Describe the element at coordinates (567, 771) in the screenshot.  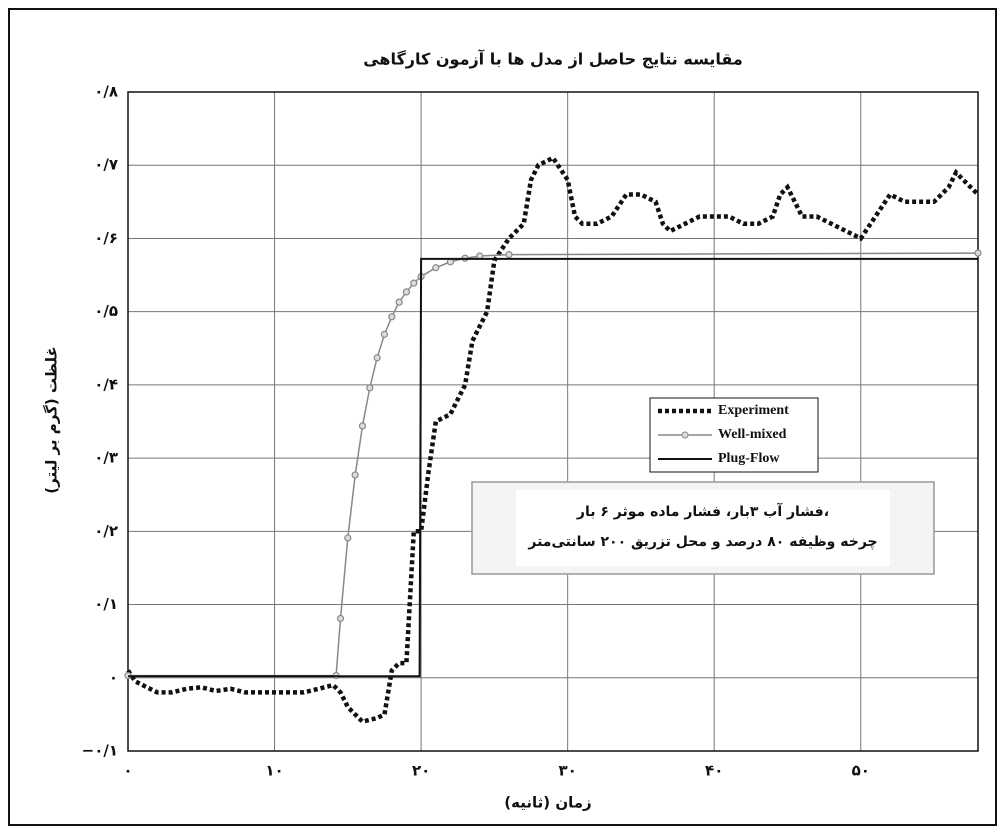
I see `x-tick-label: ۳۰` at that location.